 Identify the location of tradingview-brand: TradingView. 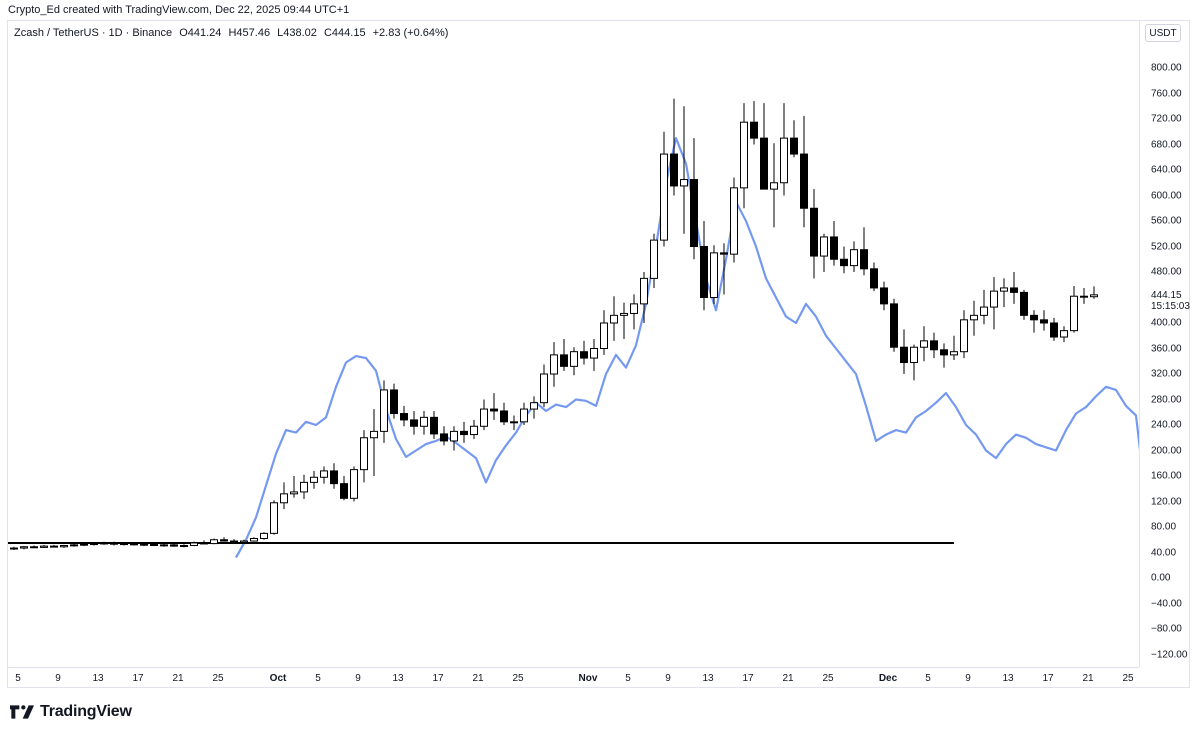
(71, 712).